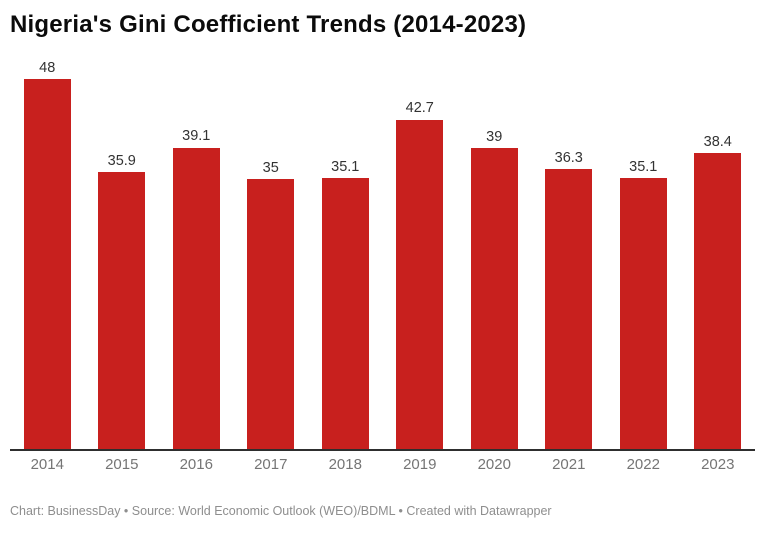 The image size is (768, 533). What do you see at coordinates (270, 167) in the screenshot?
I see `bar-value-label: 35` at bounding box center [270, 167].